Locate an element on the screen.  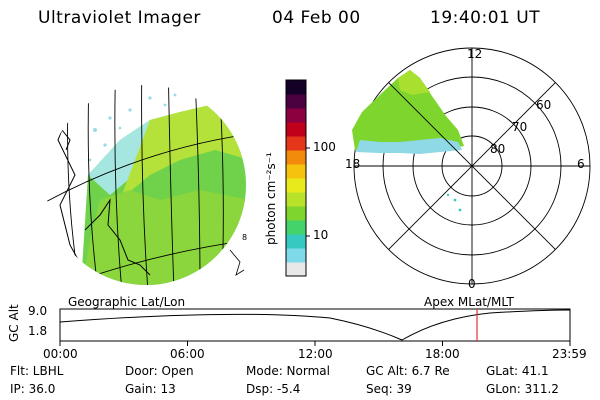
timeline-x-tick-0: 00:00 is located at coordinates (60, 354).